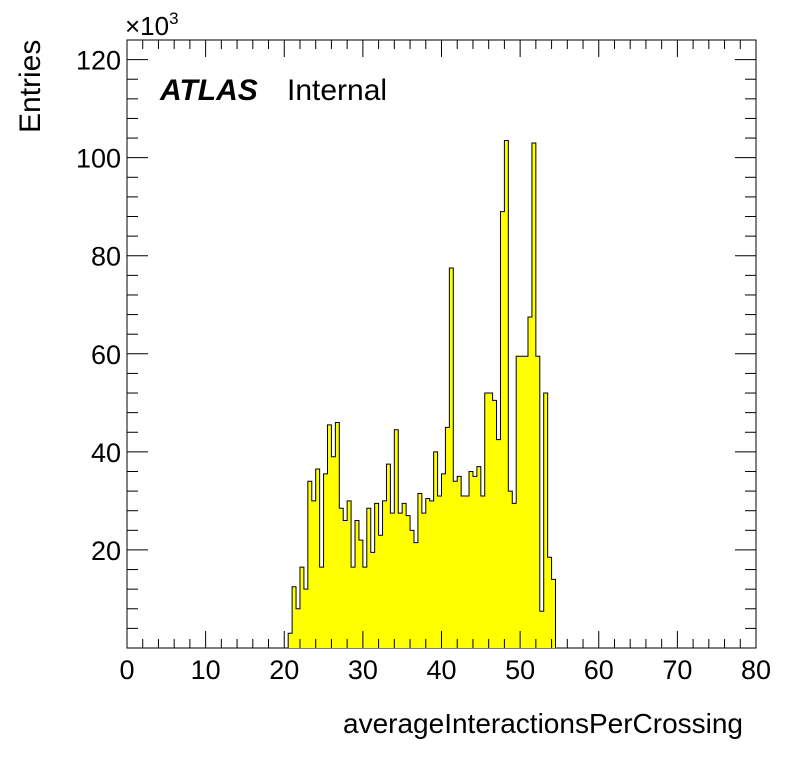 The height and width of the screenshot is (772, 796). What do you see at coordinates (543, 723) in the screenshot?
I see `x-axis-label: averageInteractionsPerCrossing` at bounding box center [543, 723].